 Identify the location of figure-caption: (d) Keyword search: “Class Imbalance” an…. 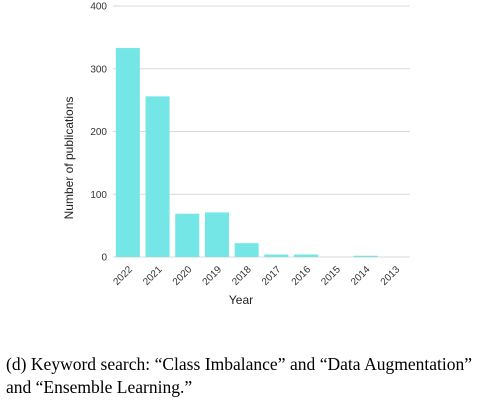
(239, 375).